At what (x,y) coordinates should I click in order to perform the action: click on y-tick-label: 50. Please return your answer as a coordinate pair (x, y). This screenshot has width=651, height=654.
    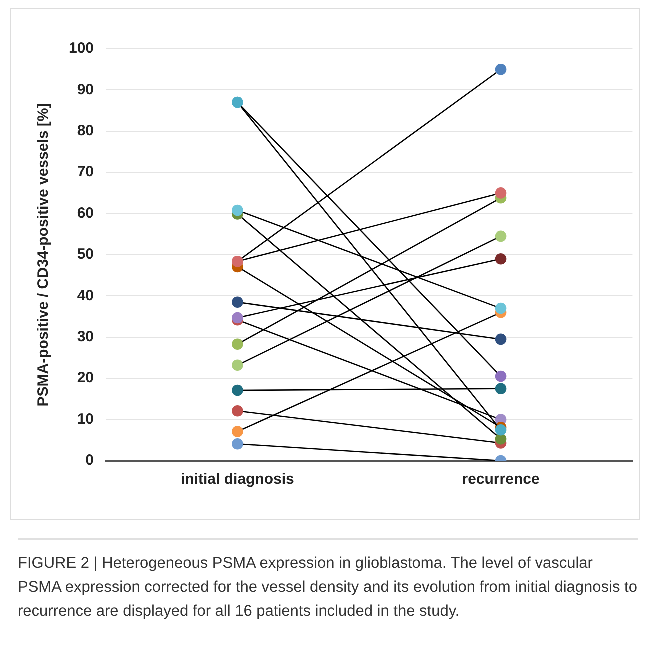
    Looking at the image, I should click on (85, 255).